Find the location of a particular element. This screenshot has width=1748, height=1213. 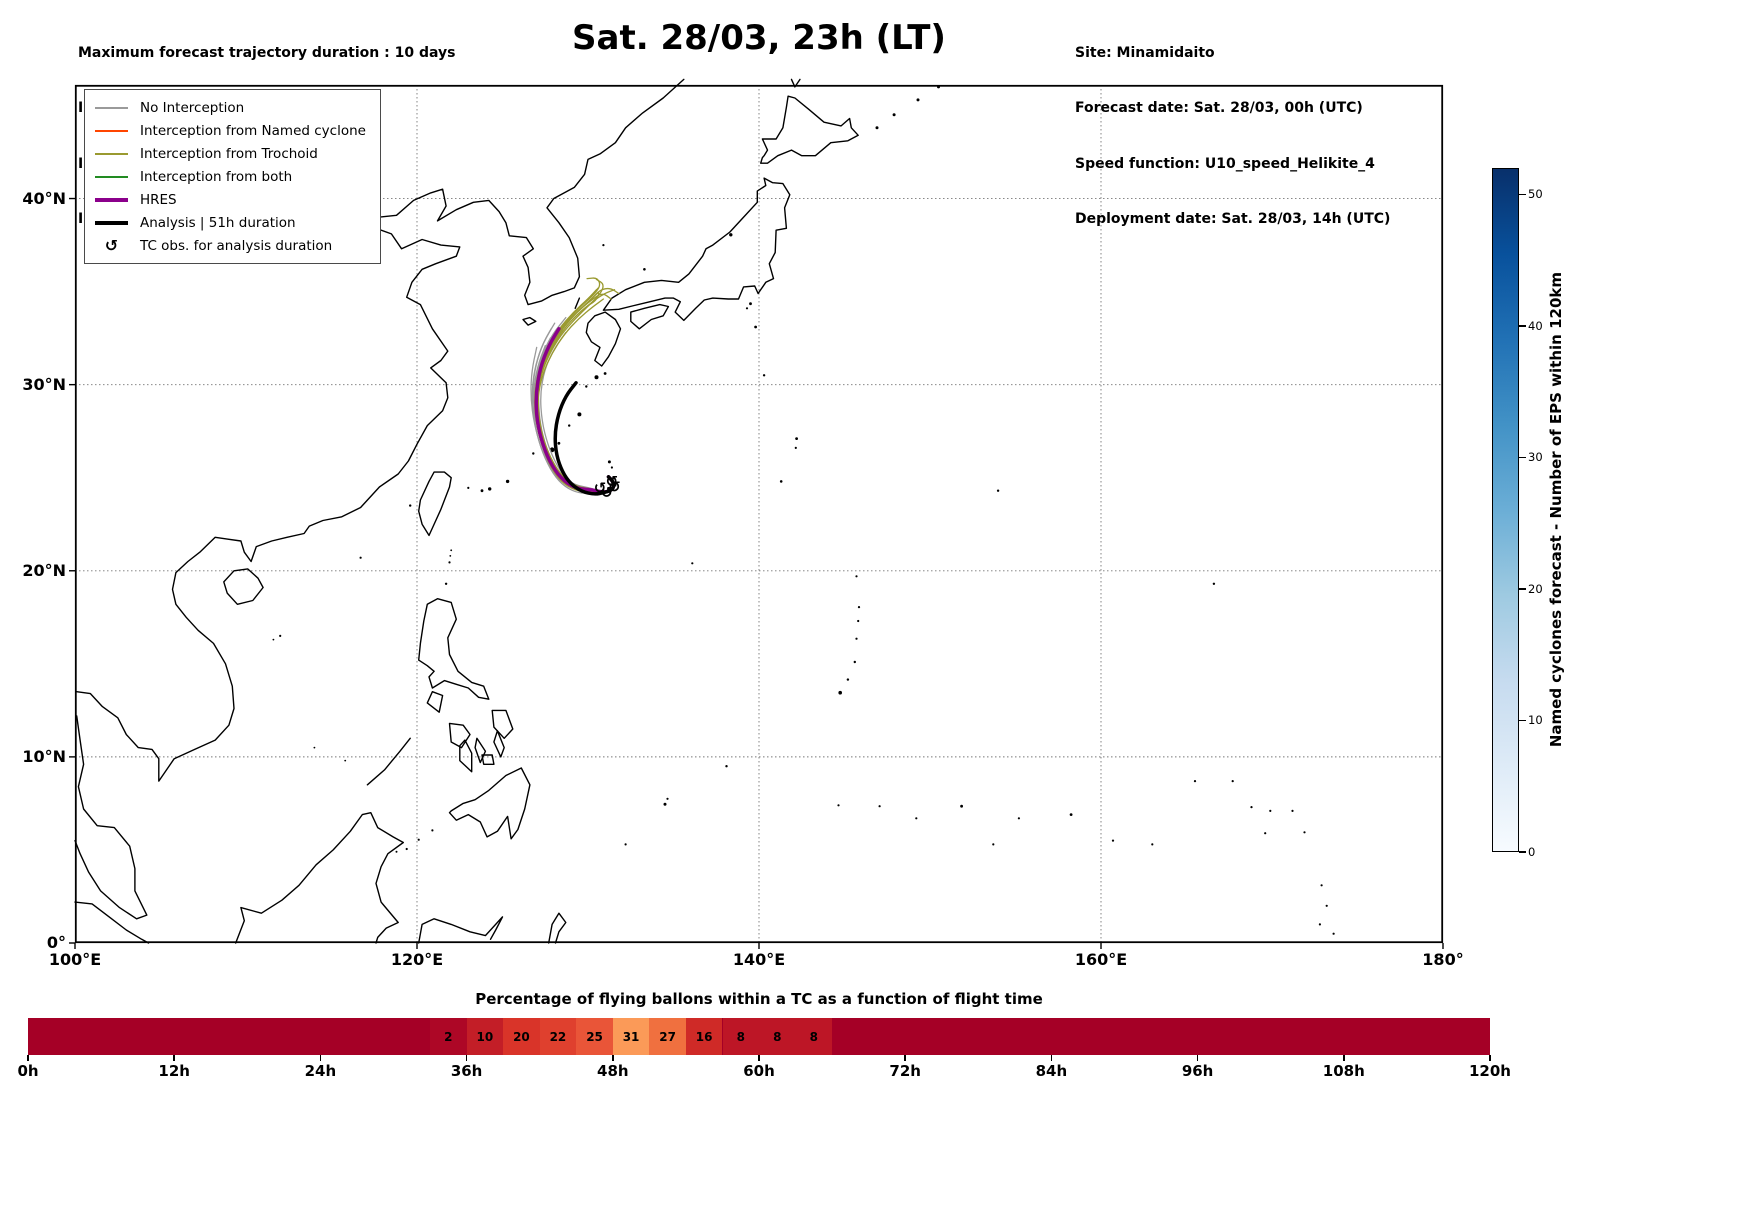

series-analysis-51h-duration is located at coordinates (584, 438).